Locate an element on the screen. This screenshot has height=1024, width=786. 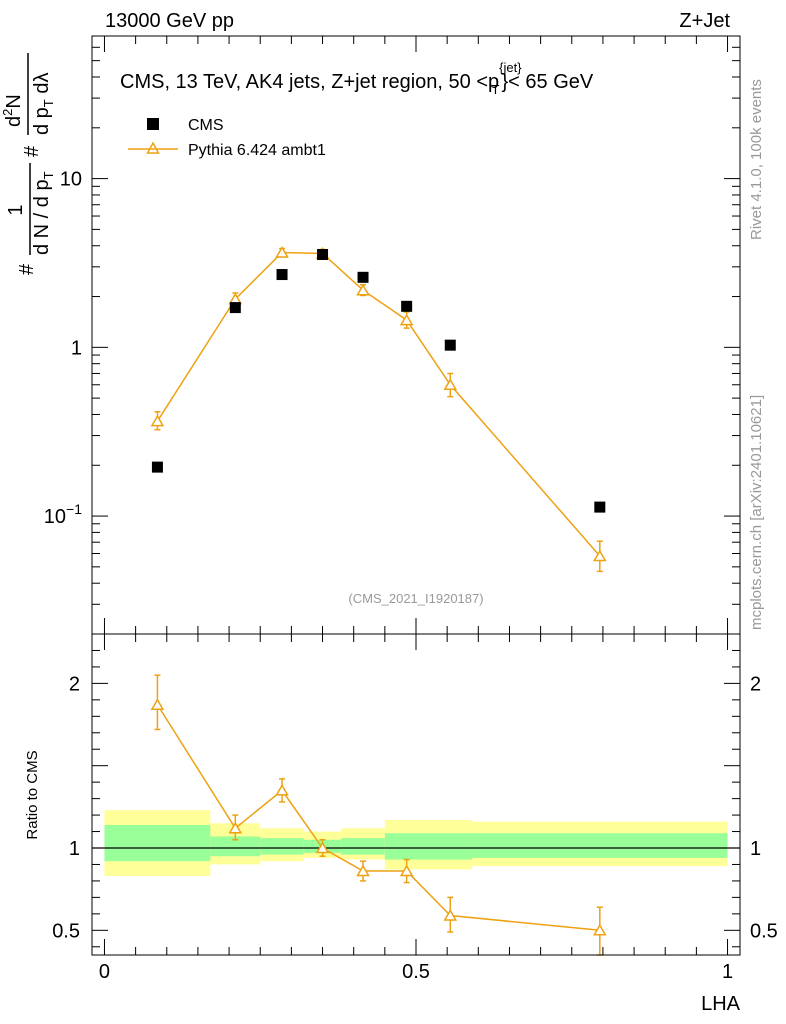
main-y-tick-label: 10−1 is located at coordinates (63, 514).